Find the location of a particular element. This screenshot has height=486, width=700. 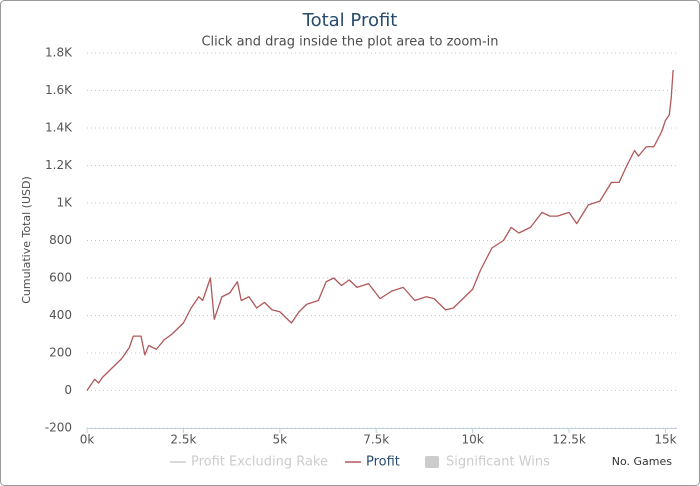

x-axis-title: No. Games is located at coordinates (642, 461).